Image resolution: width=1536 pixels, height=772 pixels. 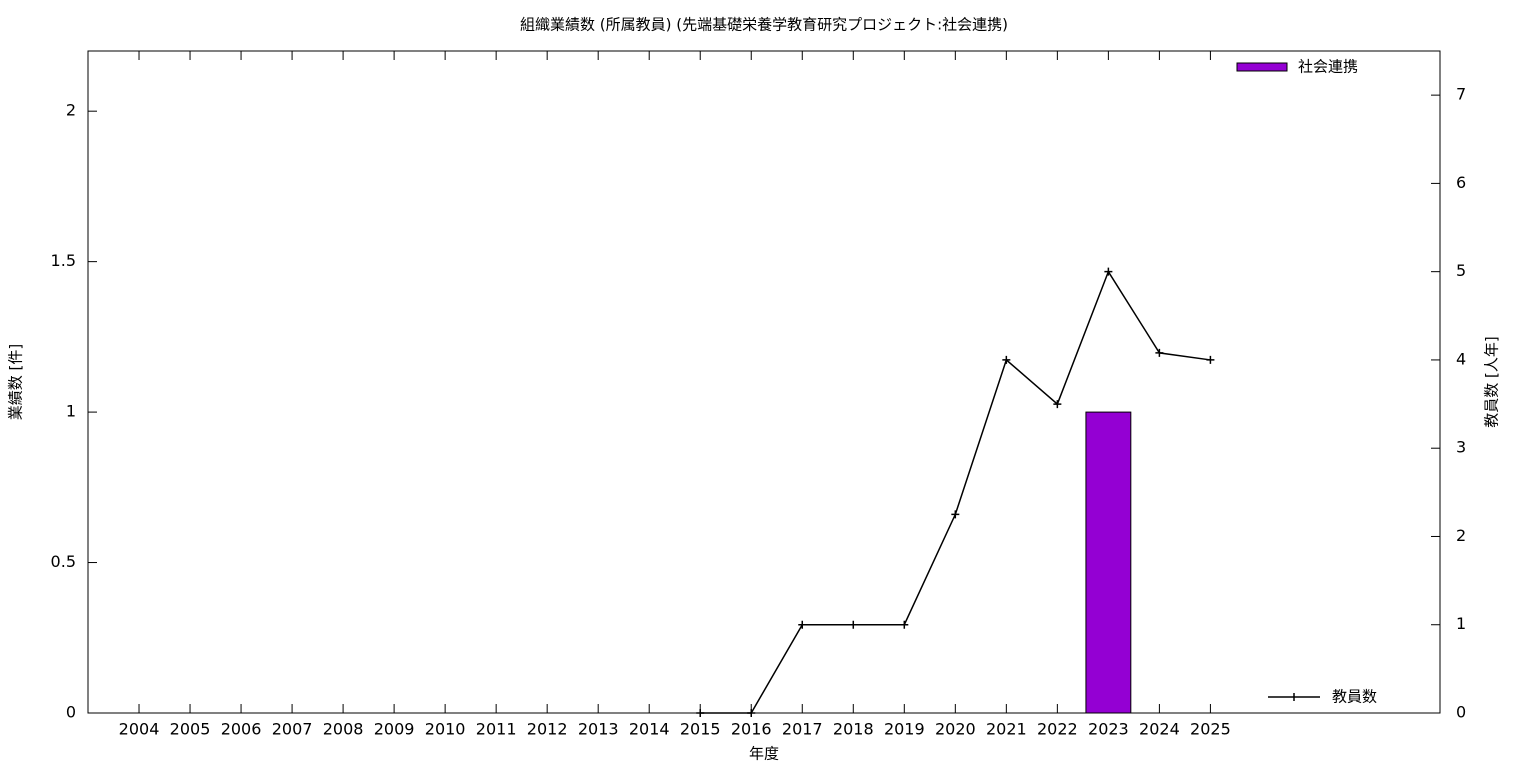 I want to click on x-tick-label: 2025, so click(x=1210, y=729).